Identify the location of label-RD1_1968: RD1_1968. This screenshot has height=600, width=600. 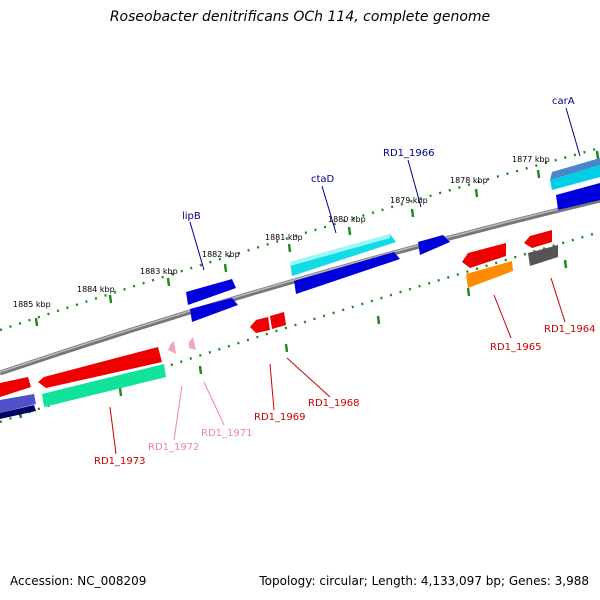
(333, 403).